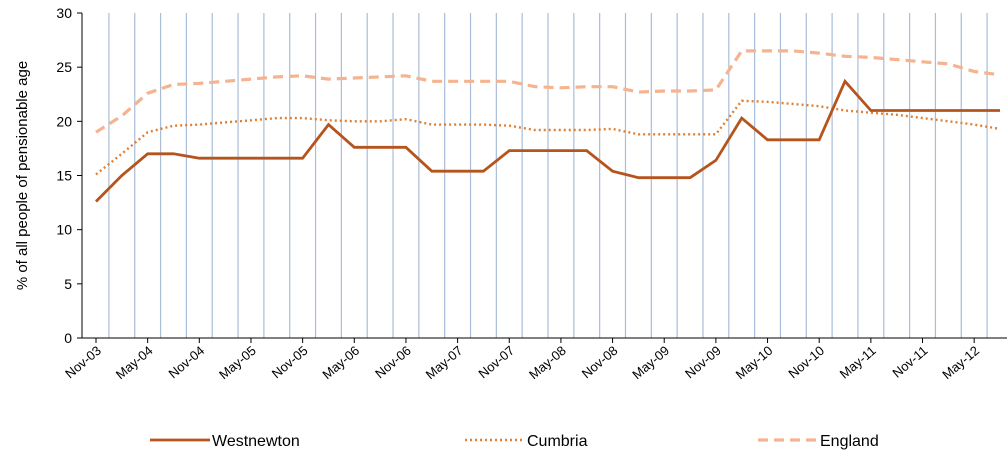 Image resolution: width=1007 pixels, height=460 pixels. Describe the element at coordinates (22, 175) in the screenshot. I see `y-axis-label: % of all people of pensionable age` at that location.